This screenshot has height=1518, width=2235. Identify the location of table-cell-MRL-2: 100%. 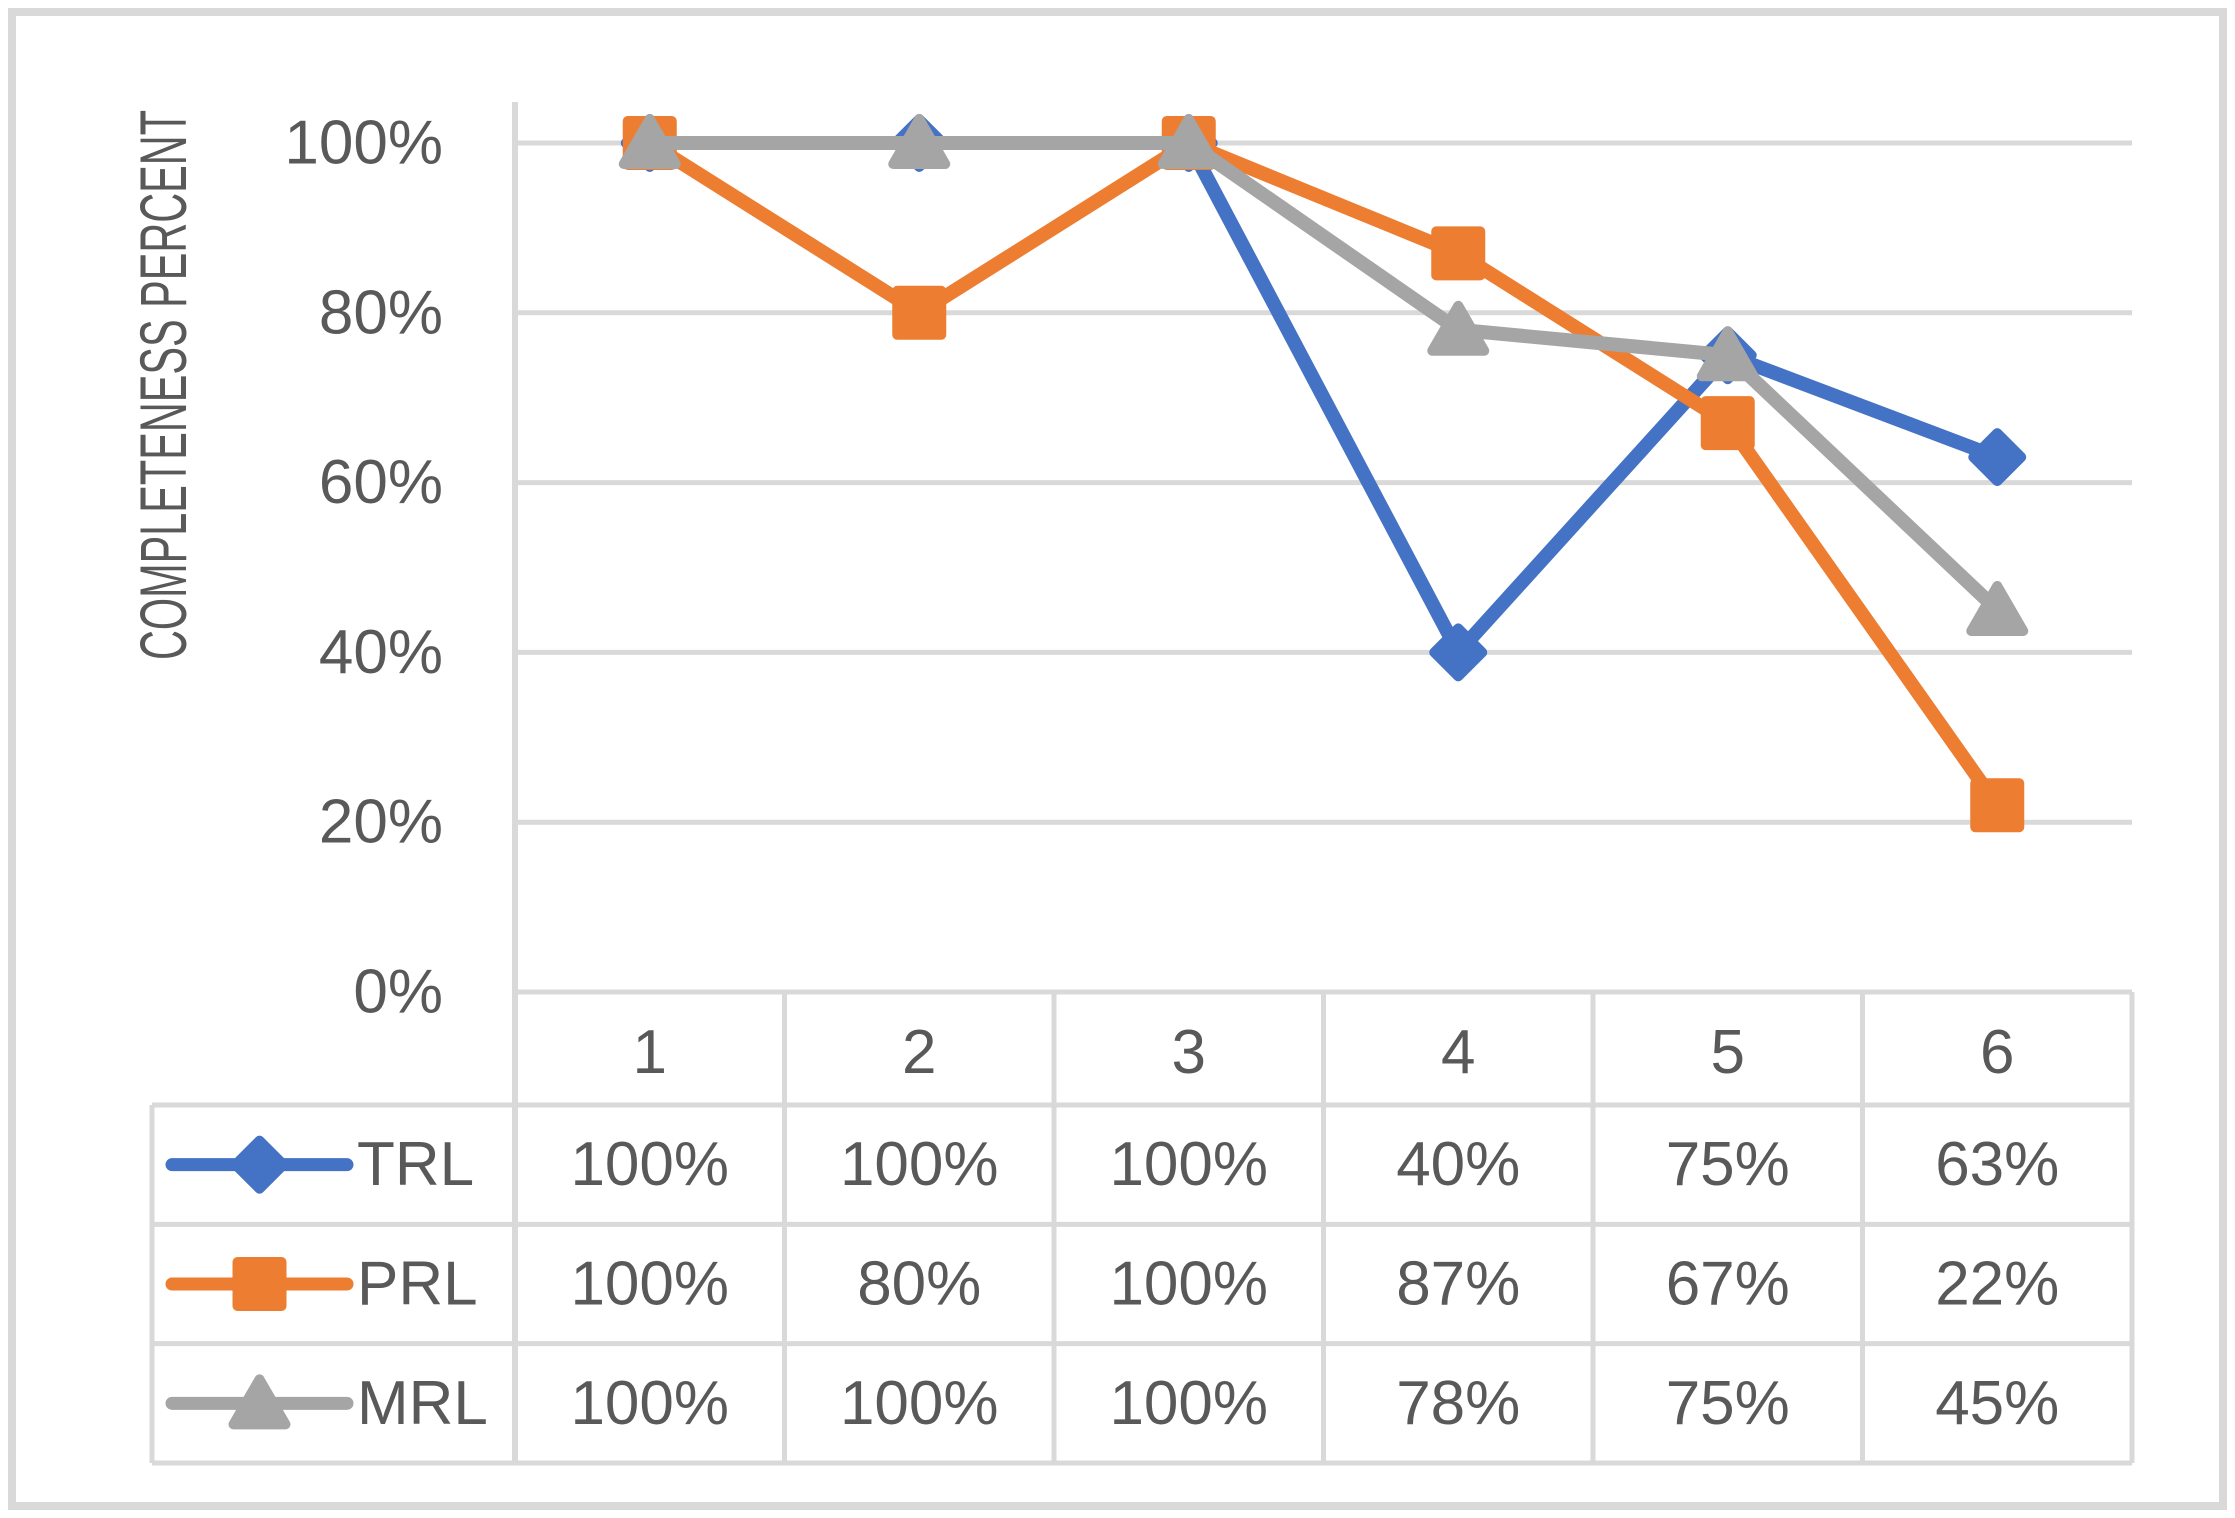
(919, 1403).